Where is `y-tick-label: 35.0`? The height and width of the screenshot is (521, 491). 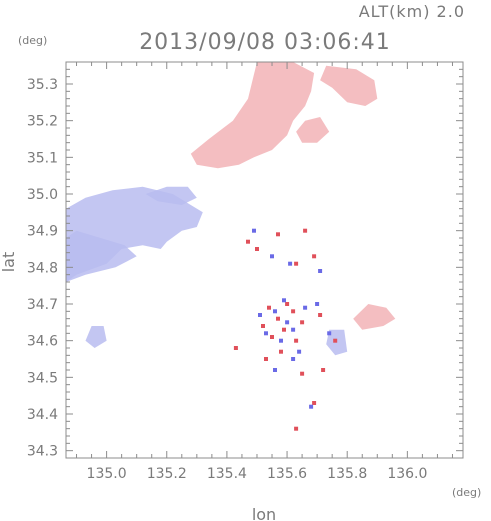 y-tick-label: 35.0 is located at coordinates (42, 195).